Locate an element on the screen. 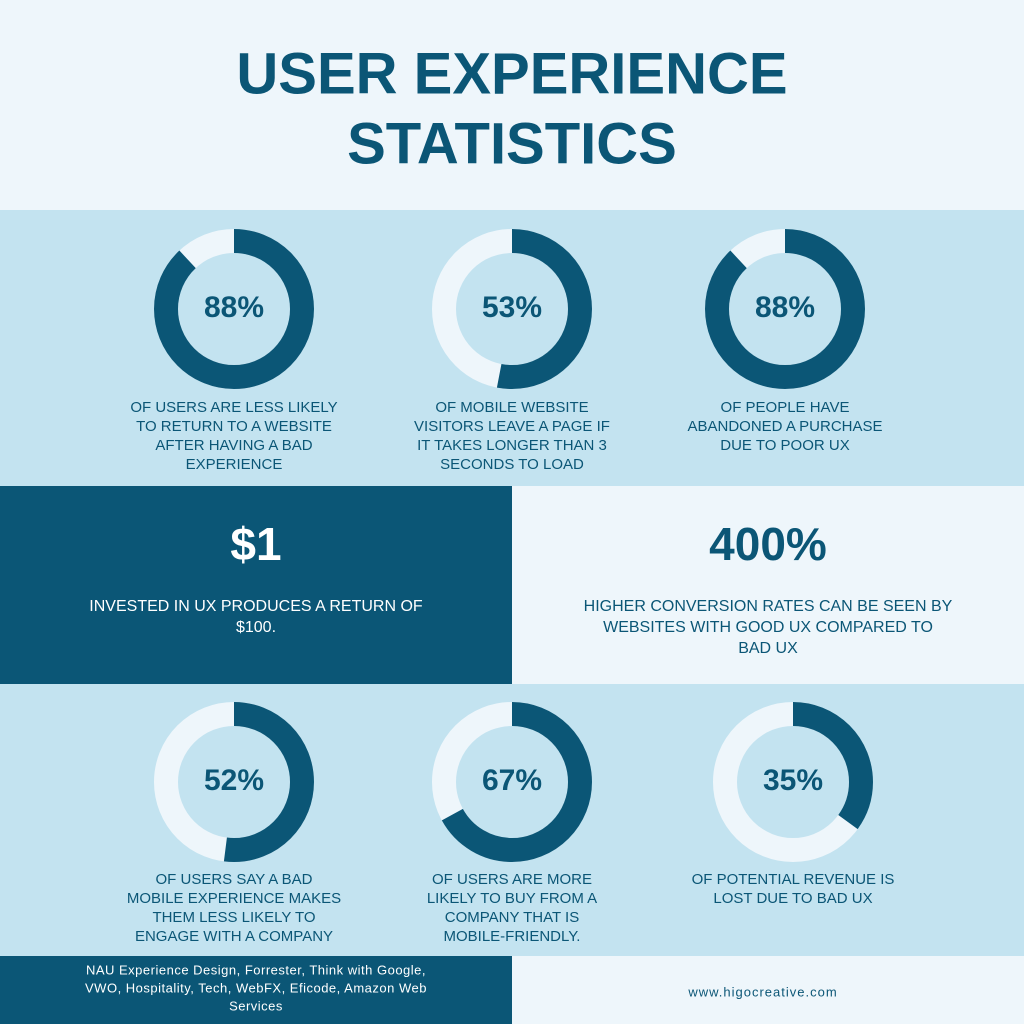 The width and height of the screenshot is (1024, 1024). stat-text: LOST DUE TO BAD UX is located at coordinates (792, 898).